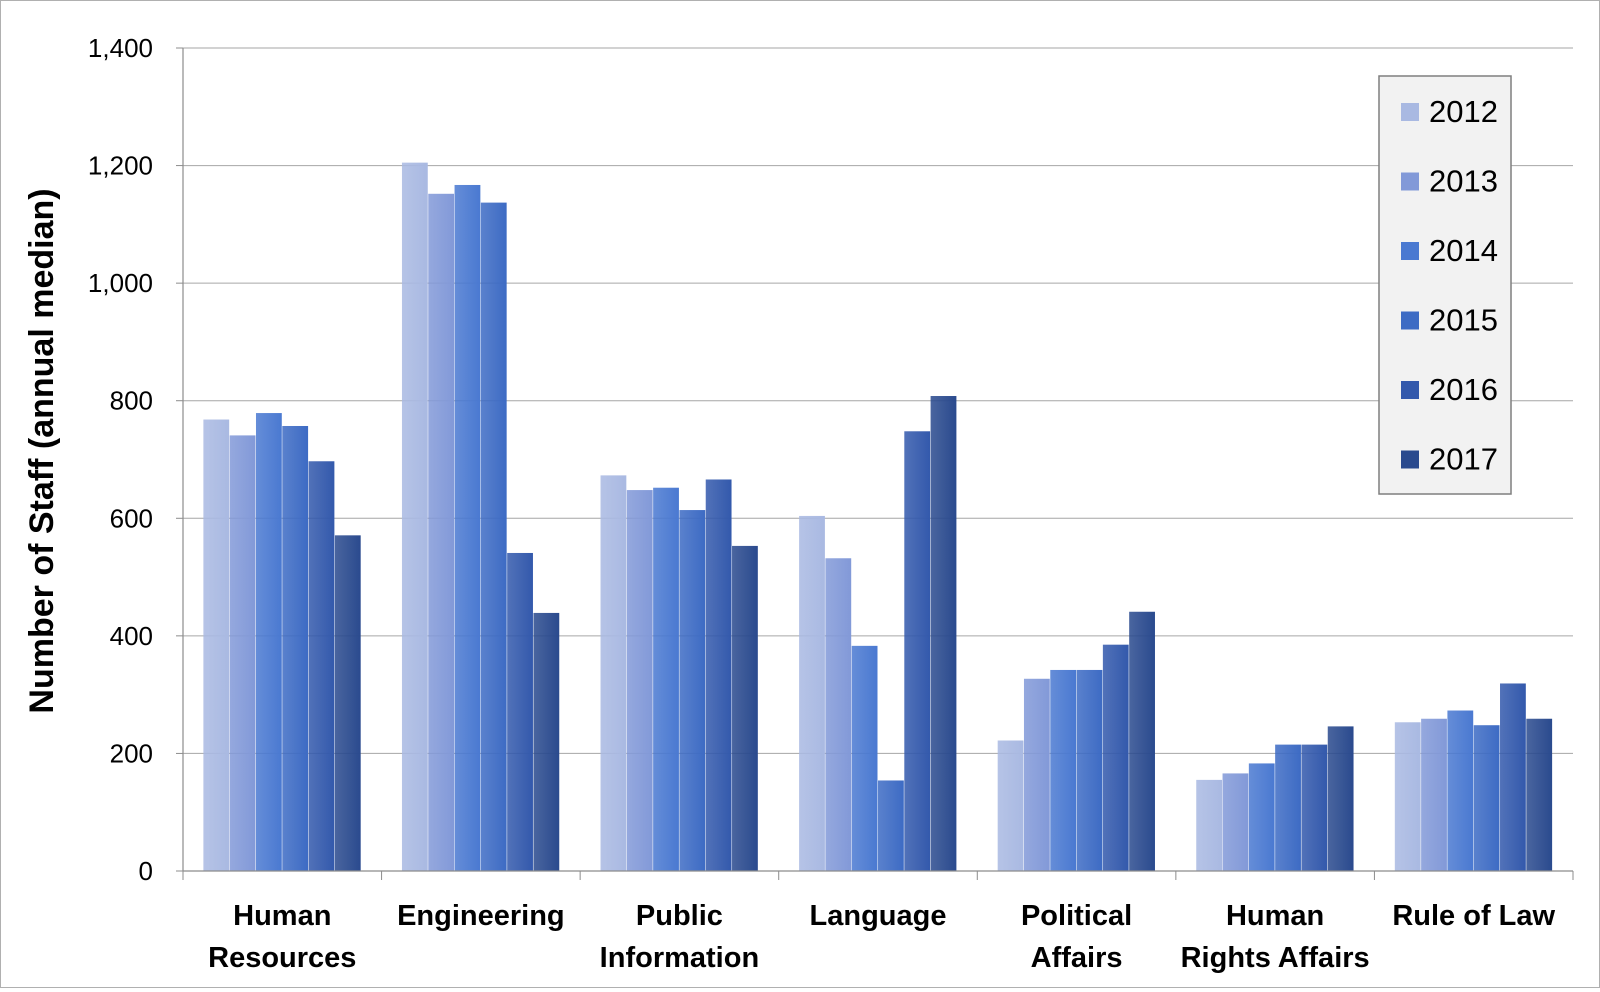 The image size is (1600, 992). What do you see at coordinates (131, 753) in the screenshot?
I see `y-tick-label: 200` at bounding box center [131, 753].